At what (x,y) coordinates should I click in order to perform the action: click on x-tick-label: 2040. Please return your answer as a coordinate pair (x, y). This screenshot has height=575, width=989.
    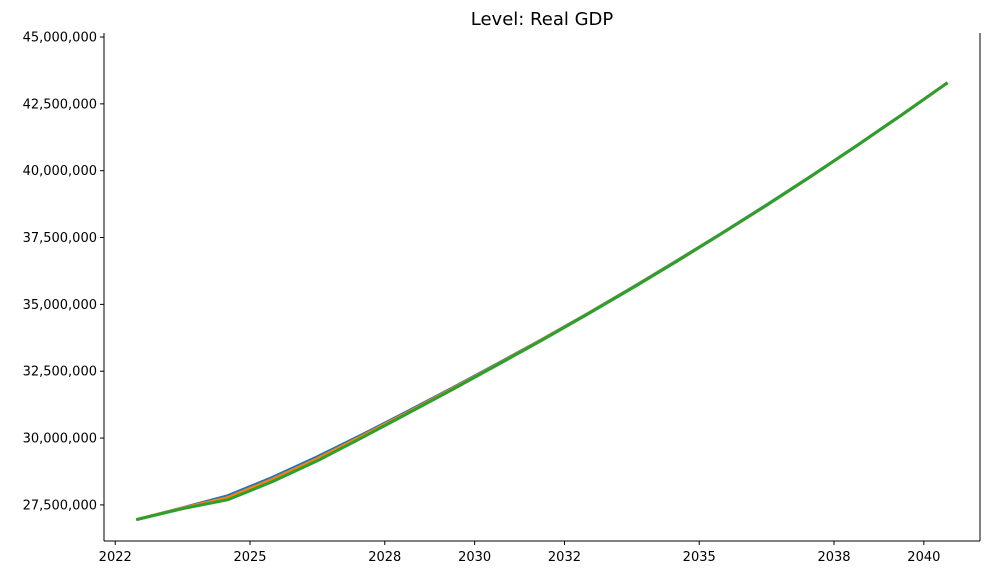
    Looking at the image, I should click on (923, 557).